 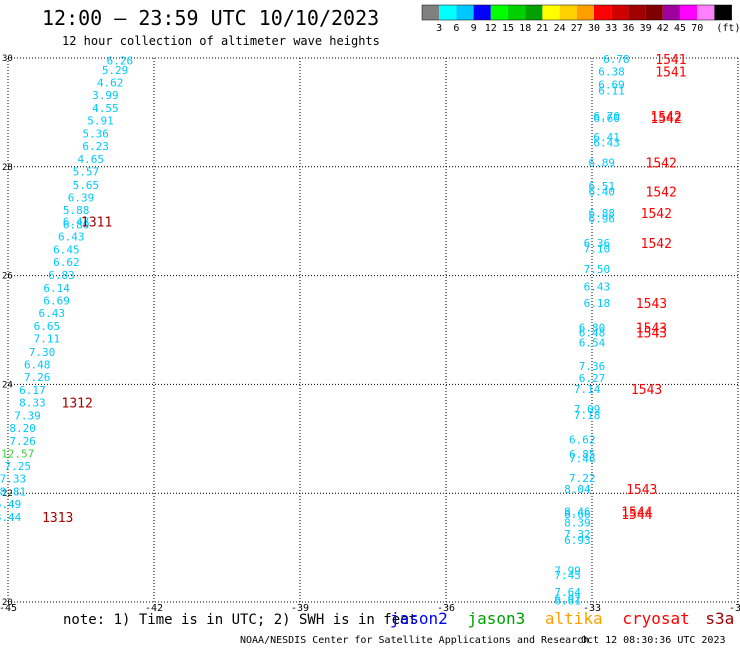 What do you see at coordinates (592, 333) in the screenshot?
I see `swh-value: 6.48` at bounding box center [592, 333].